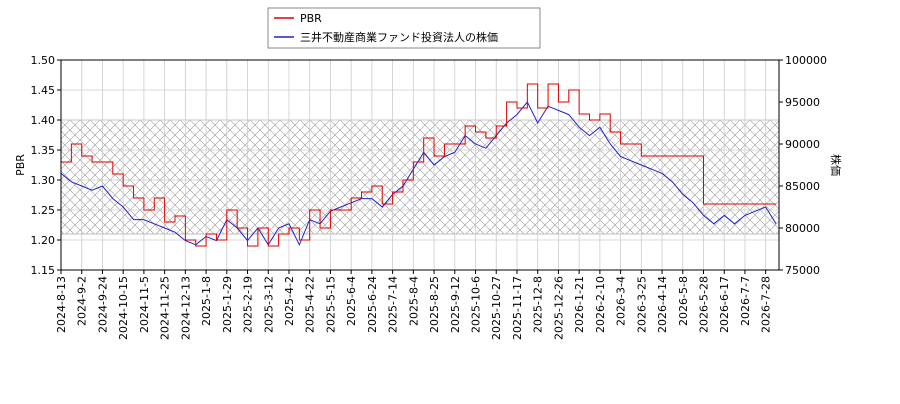 The width and height of the screenshot is (900, 404). Describe the element at coordinates (43, 180) in the screenshot. I see `y-tick-label: 1.30` at that location.